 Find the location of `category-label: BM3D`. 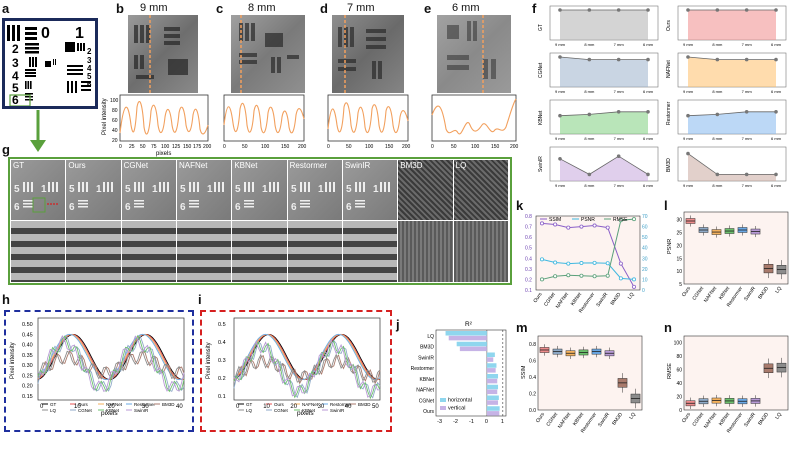

category-label: BM3D is located at coordinates (763, 292).